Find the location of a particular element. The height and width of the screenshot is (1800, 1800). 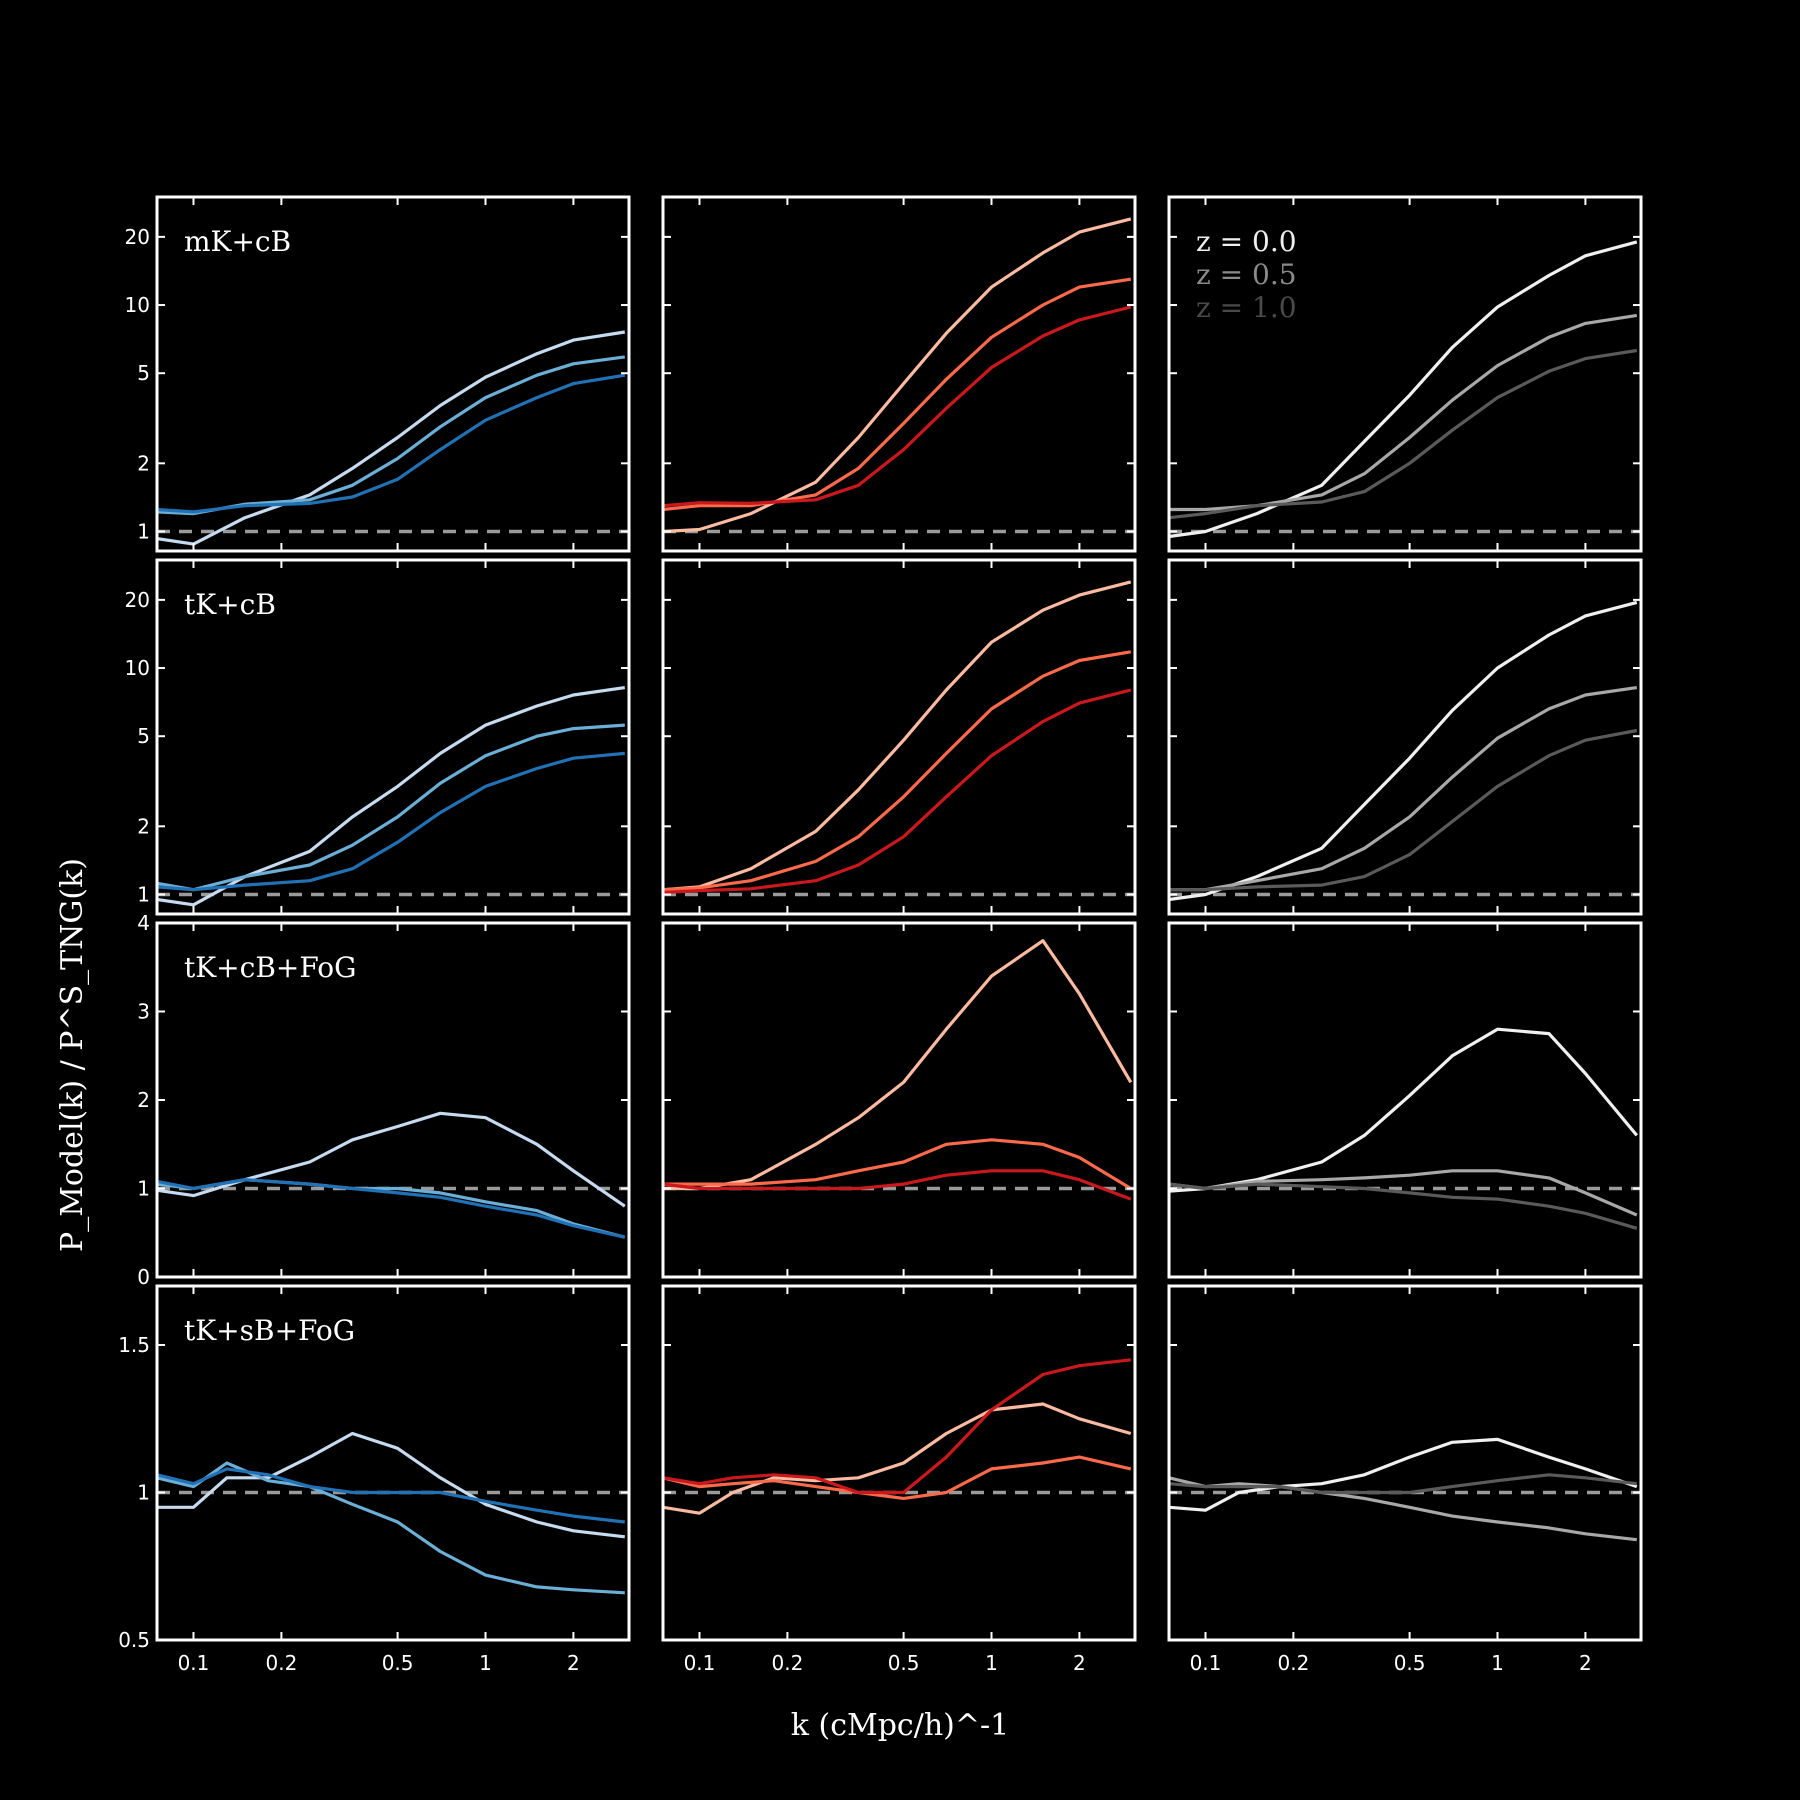

panel-r1-c2 is located at coordinates (899, 374).